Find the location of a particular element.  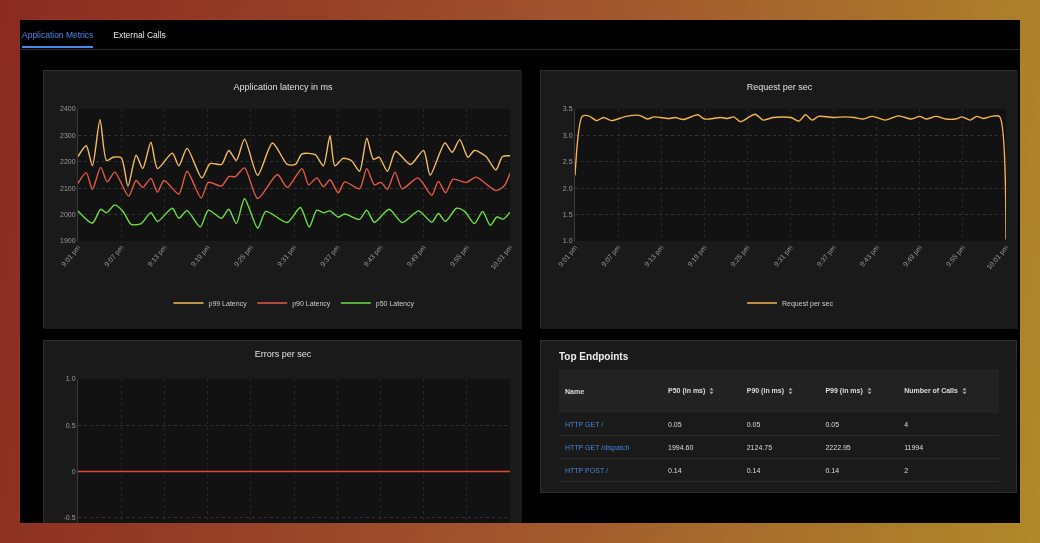

text: Top Endpoints is located at coordinates (594, 356).